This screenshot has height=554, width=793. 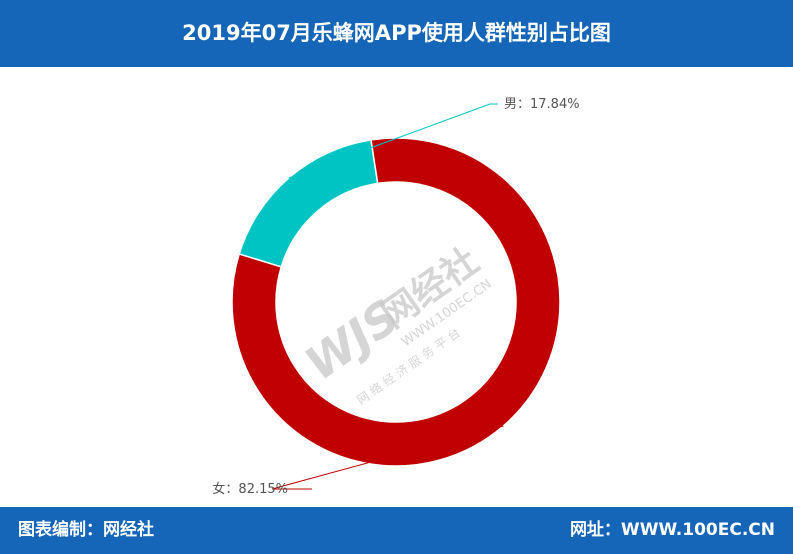 What do you see at coordinates (396, 530) in the screenshot?
I see `footer-bar: 图表编制：网经社 网址：WWW.100EC.CN` at bounding box center [396, 530].